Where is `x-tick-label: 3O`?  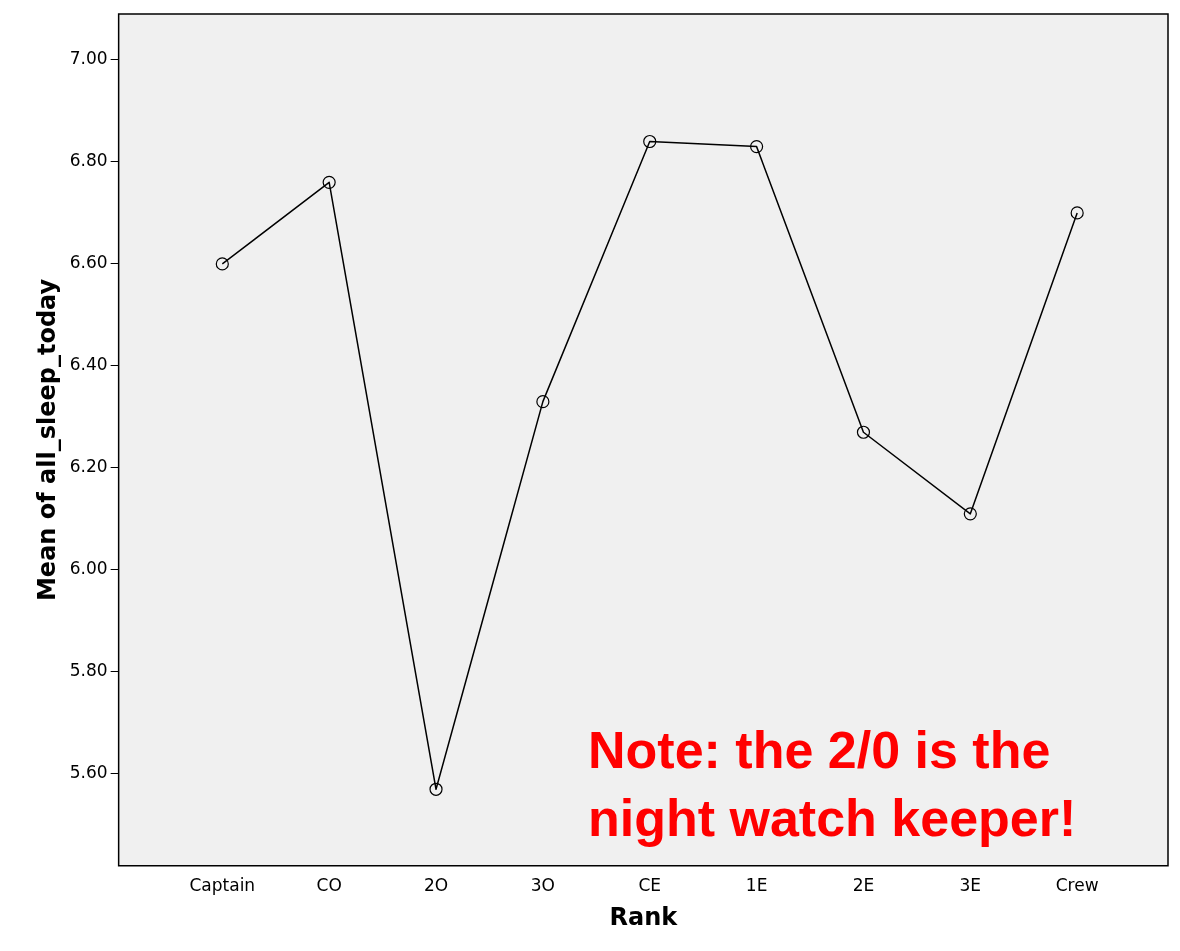
x-tick-label: 3O is located at coordinates (542, 885).